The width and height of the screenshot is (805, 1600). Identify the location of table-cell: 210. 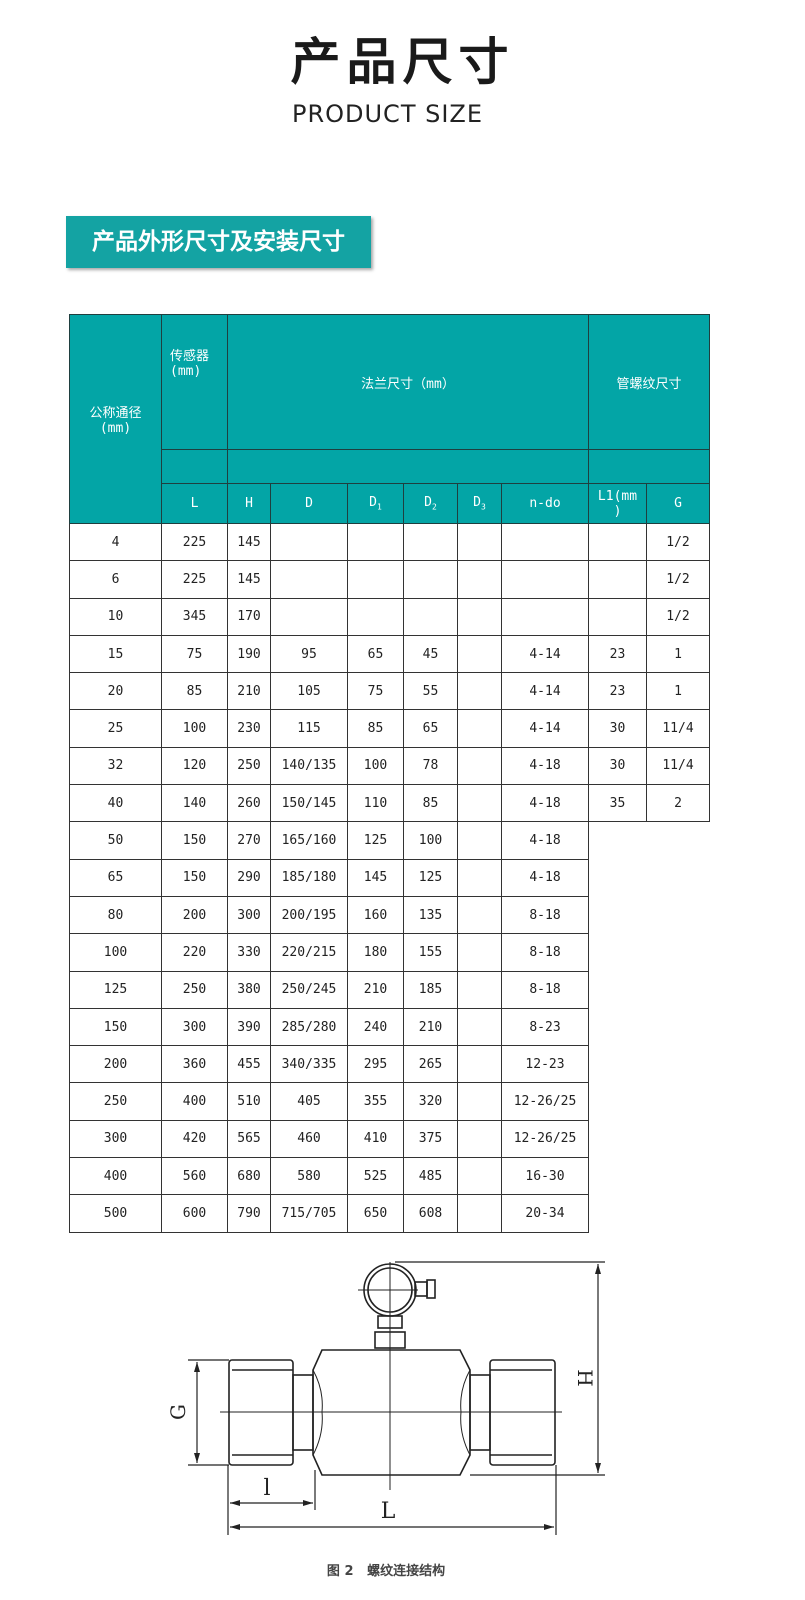
(249, 691).